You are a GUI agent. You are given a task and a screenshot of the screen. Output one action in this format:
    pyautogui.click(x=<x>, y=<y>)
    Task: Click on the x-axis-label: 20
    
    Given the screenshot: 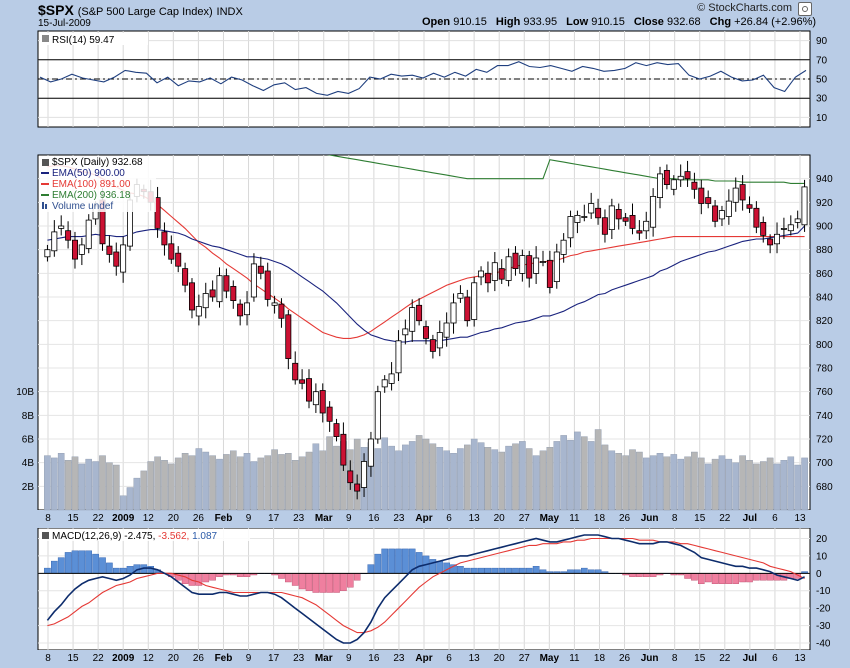 What is the action you would take?
    pyautogui.click(x=174, y=658)
    